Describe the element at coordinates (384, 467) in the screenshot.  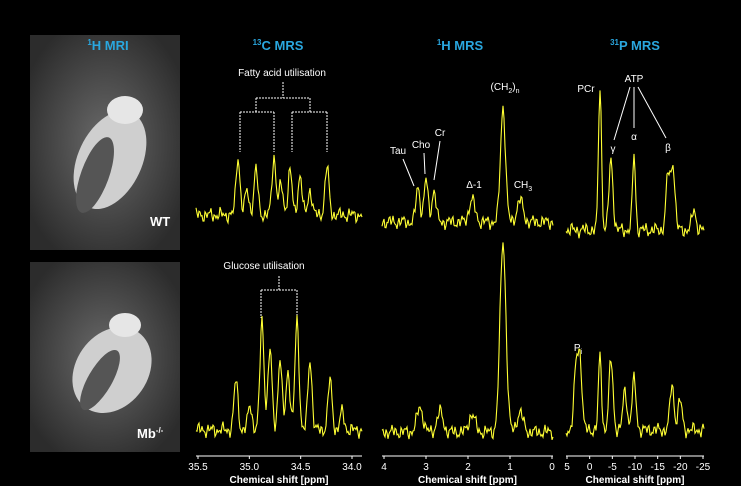
I see `tick-label: 4` at that location.